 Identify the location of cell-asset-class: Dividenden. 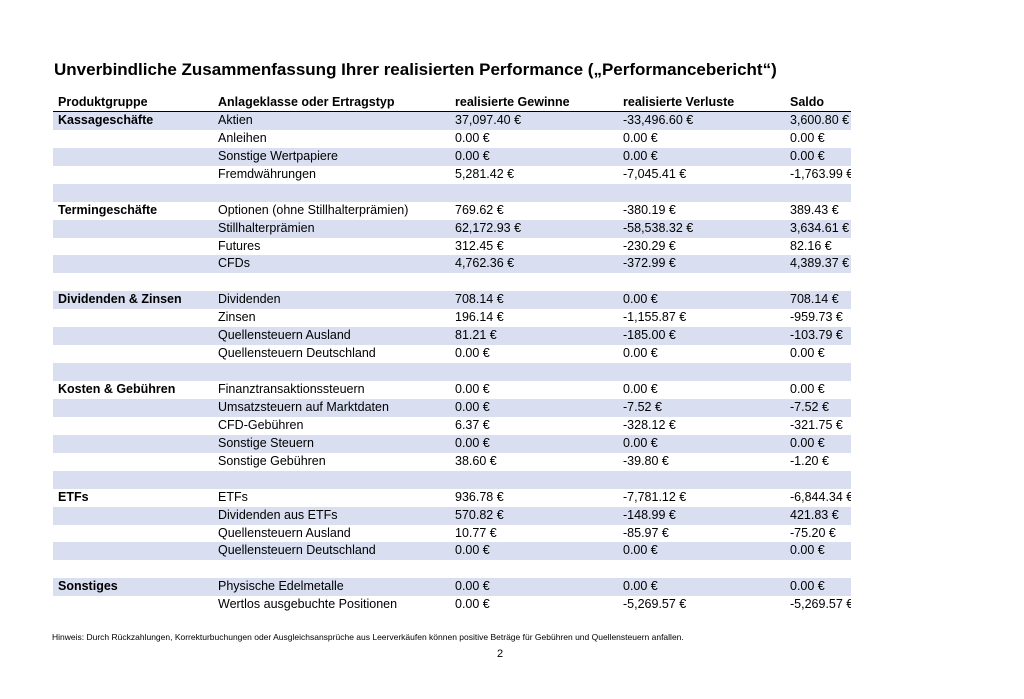
(249, 299).